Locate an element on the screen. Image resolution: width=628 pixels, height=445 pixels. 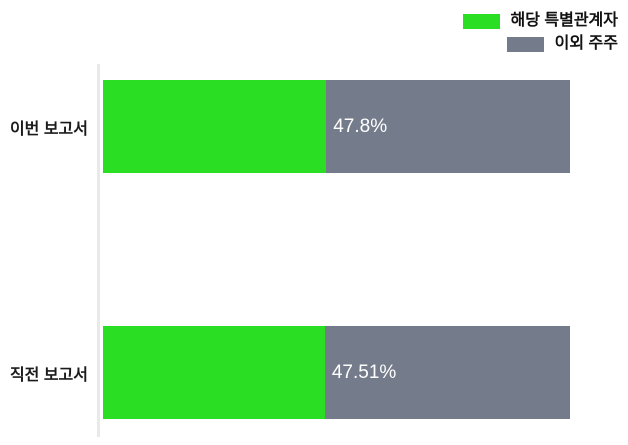
legend-item-other-shareholders: 이외 주주 is located at coordinates (540, 43).